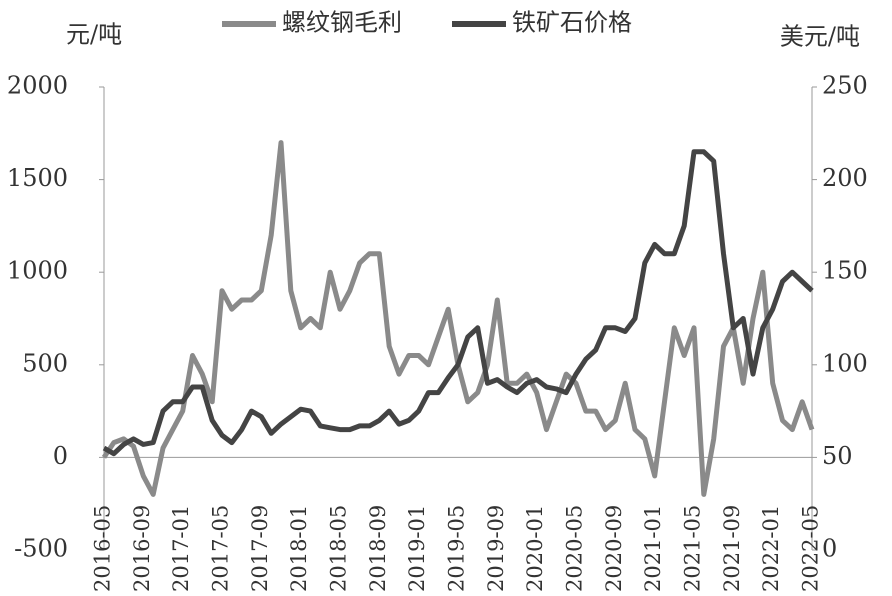  Describe the element at coordinates (845, 271) in the screenshot. I see `y2-tick-label: 150` at that location.